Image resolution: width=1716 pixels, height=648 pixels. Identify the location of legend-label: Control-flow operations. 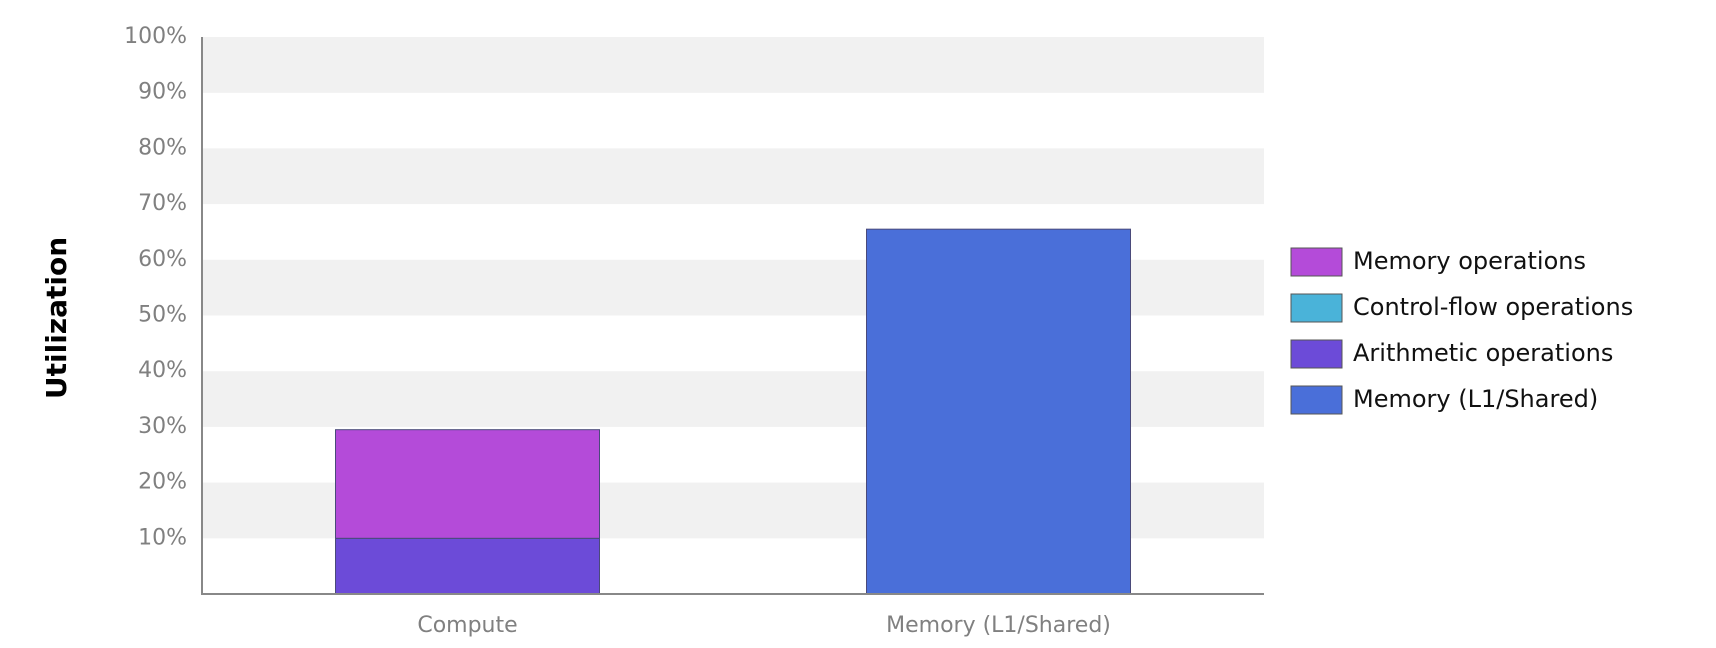
(1493, 307).